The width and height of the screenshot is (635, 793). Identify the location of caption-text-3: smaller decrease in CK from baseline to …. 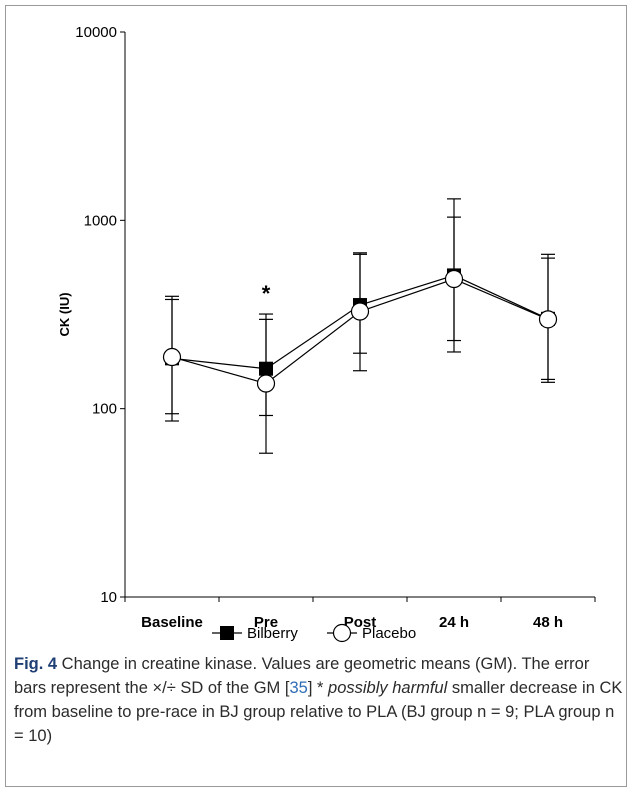
(318, 712).